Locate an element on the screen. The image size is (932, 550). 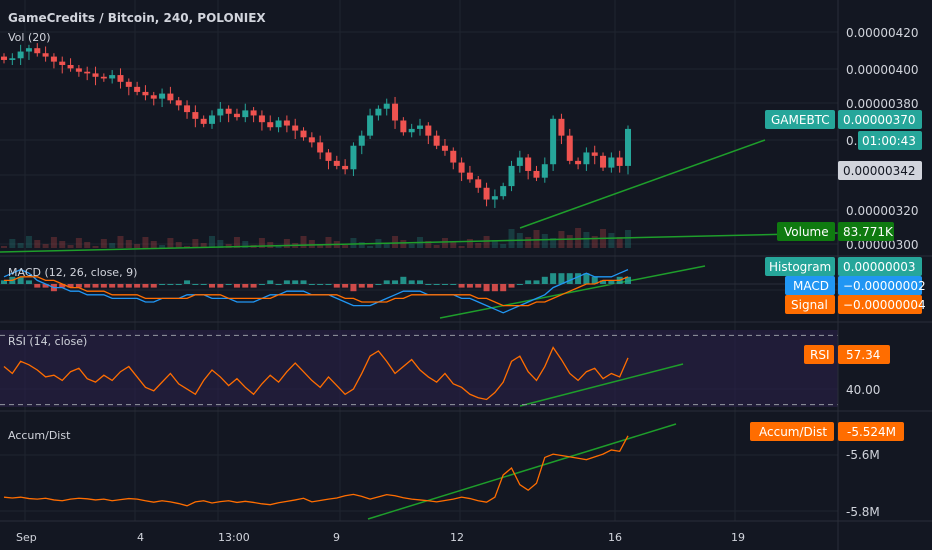
svg-text: 83.771K is located at coordinates (868, 232).